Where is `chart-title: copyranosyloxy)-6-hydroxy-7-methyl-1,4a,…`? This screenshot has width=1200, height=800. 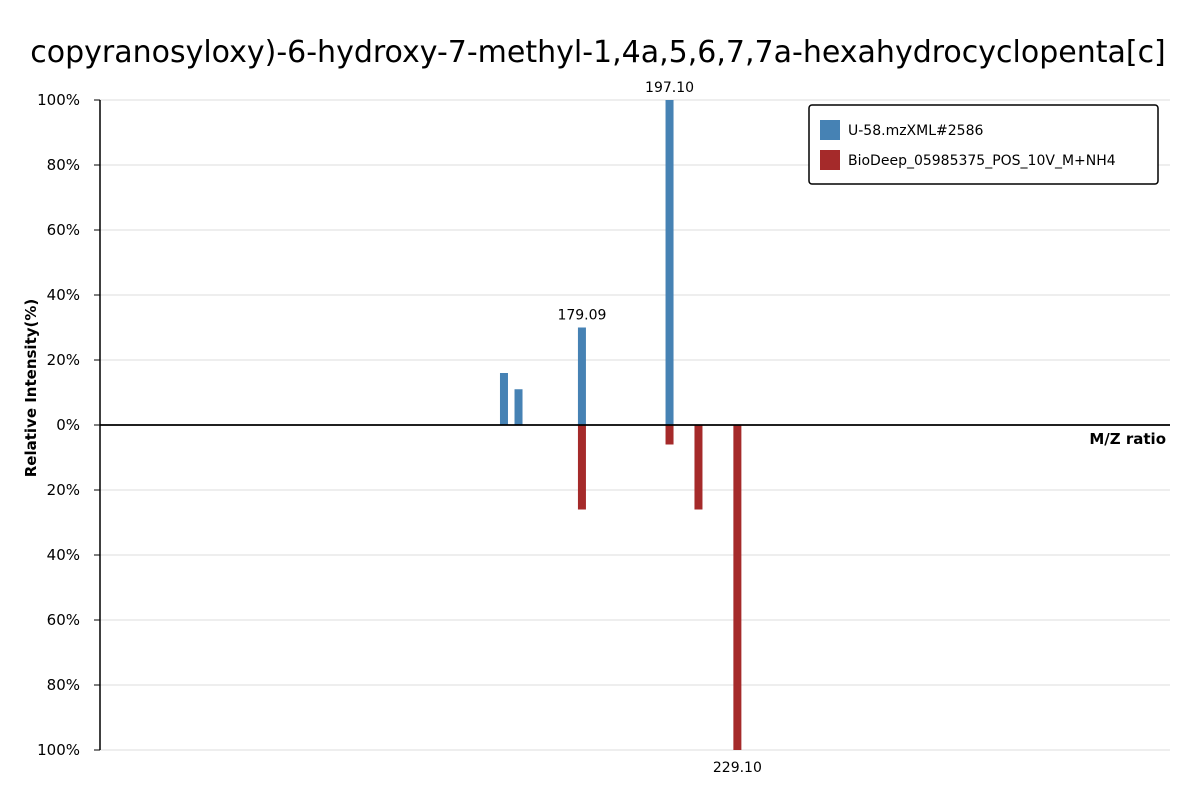
chart-title: copyranosyloxy)-6-hydroxy-7-methyl-1,4a,… is located at coordinates (598, 52).